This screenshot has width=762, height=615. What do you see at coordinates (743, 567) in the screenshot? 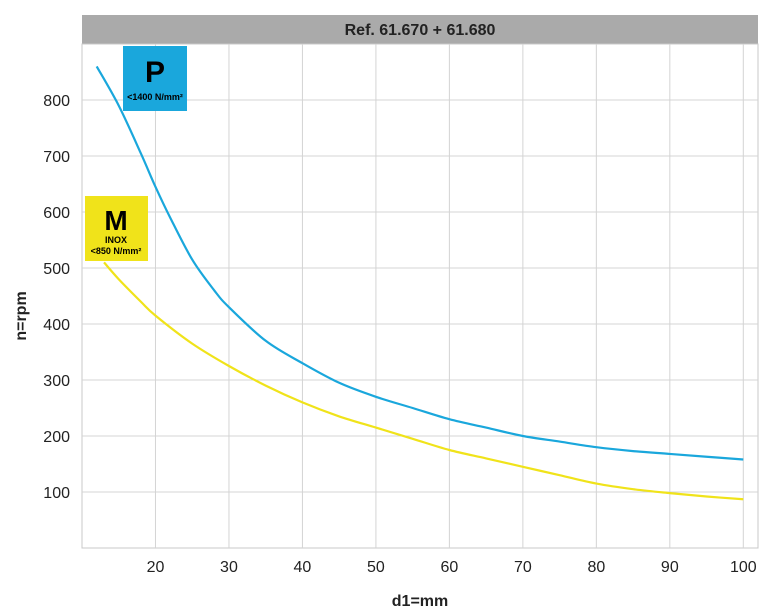
I see `x-tick-label: 100` at bounding box center [743, 567].